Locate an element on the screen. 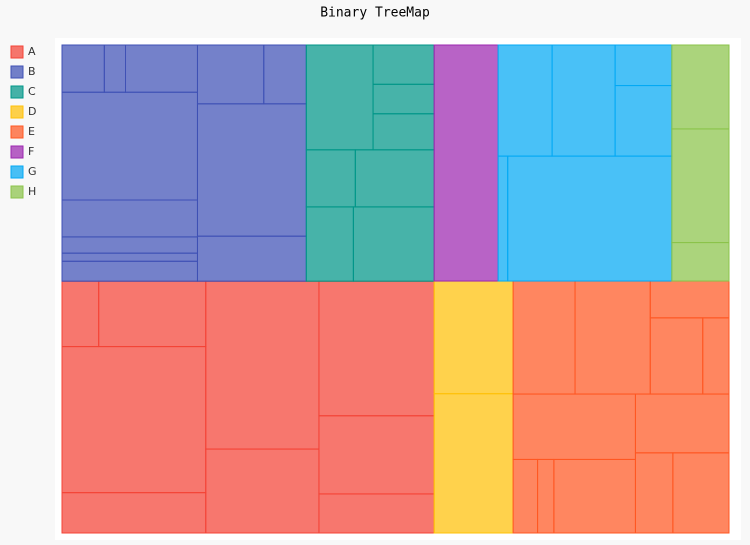 The image size is (750, 545). chart-title: Binary TreeMap is located at coordinates (375, 13).